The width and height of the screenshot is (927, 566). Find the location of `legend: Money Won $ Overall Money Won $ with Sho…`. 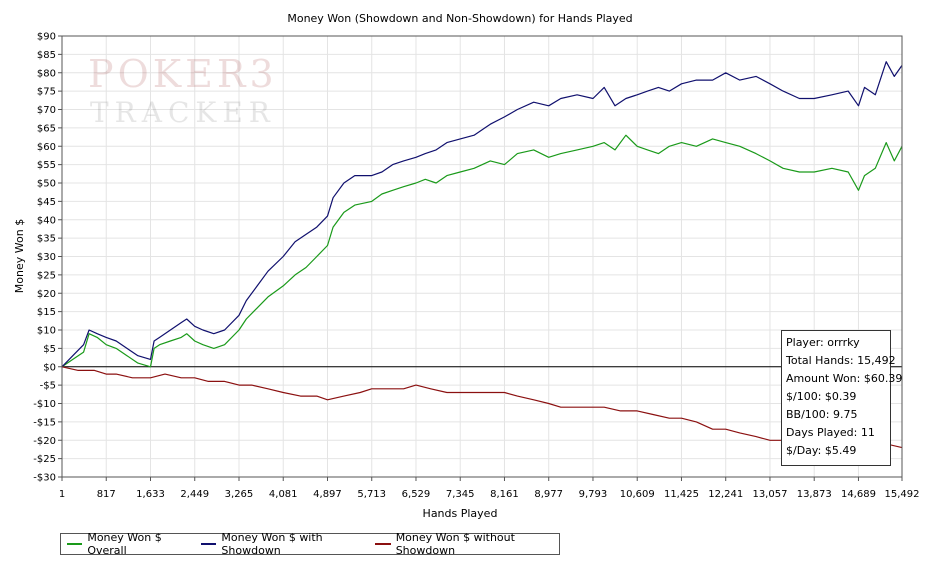

legend: Money Won $ Overall Money Won $ with Sho… is located at coordinates (310, 544).